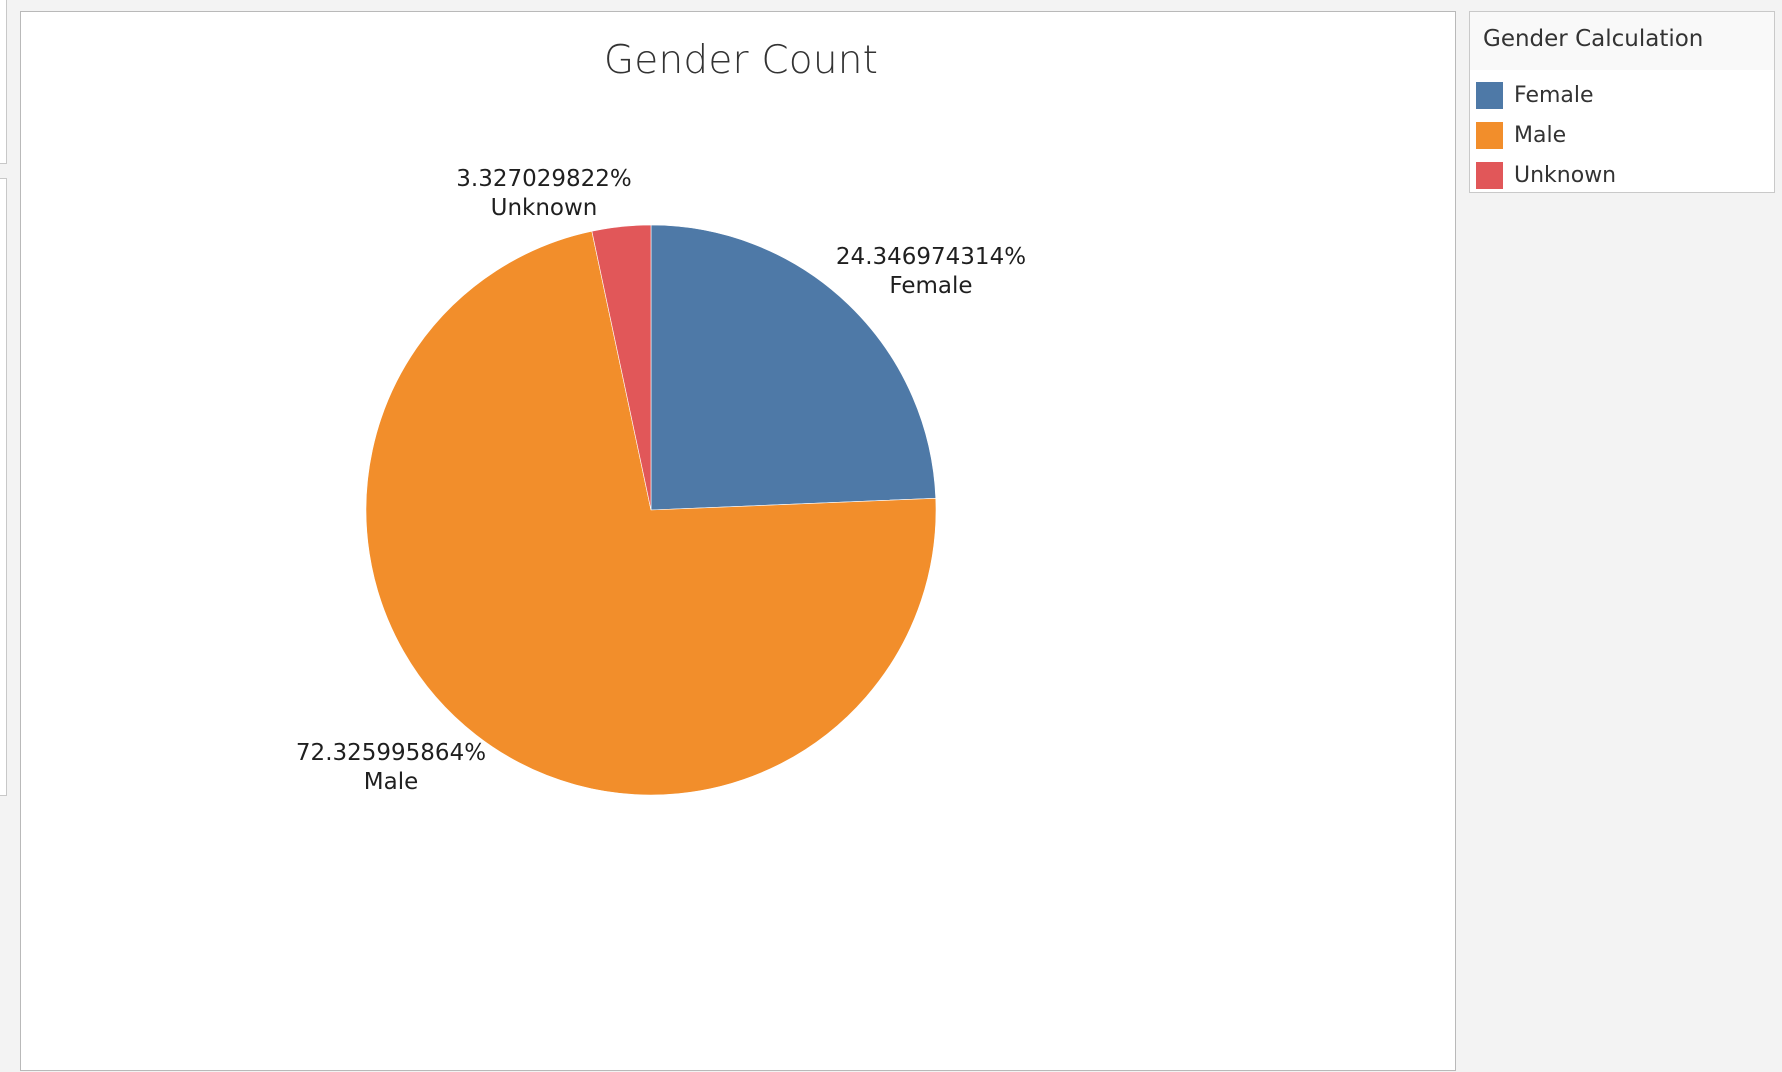  Describe the element at coordinates (544, 179) in the screenshot. I see `data-label-value-unknown: 3.327029822%` at that location.